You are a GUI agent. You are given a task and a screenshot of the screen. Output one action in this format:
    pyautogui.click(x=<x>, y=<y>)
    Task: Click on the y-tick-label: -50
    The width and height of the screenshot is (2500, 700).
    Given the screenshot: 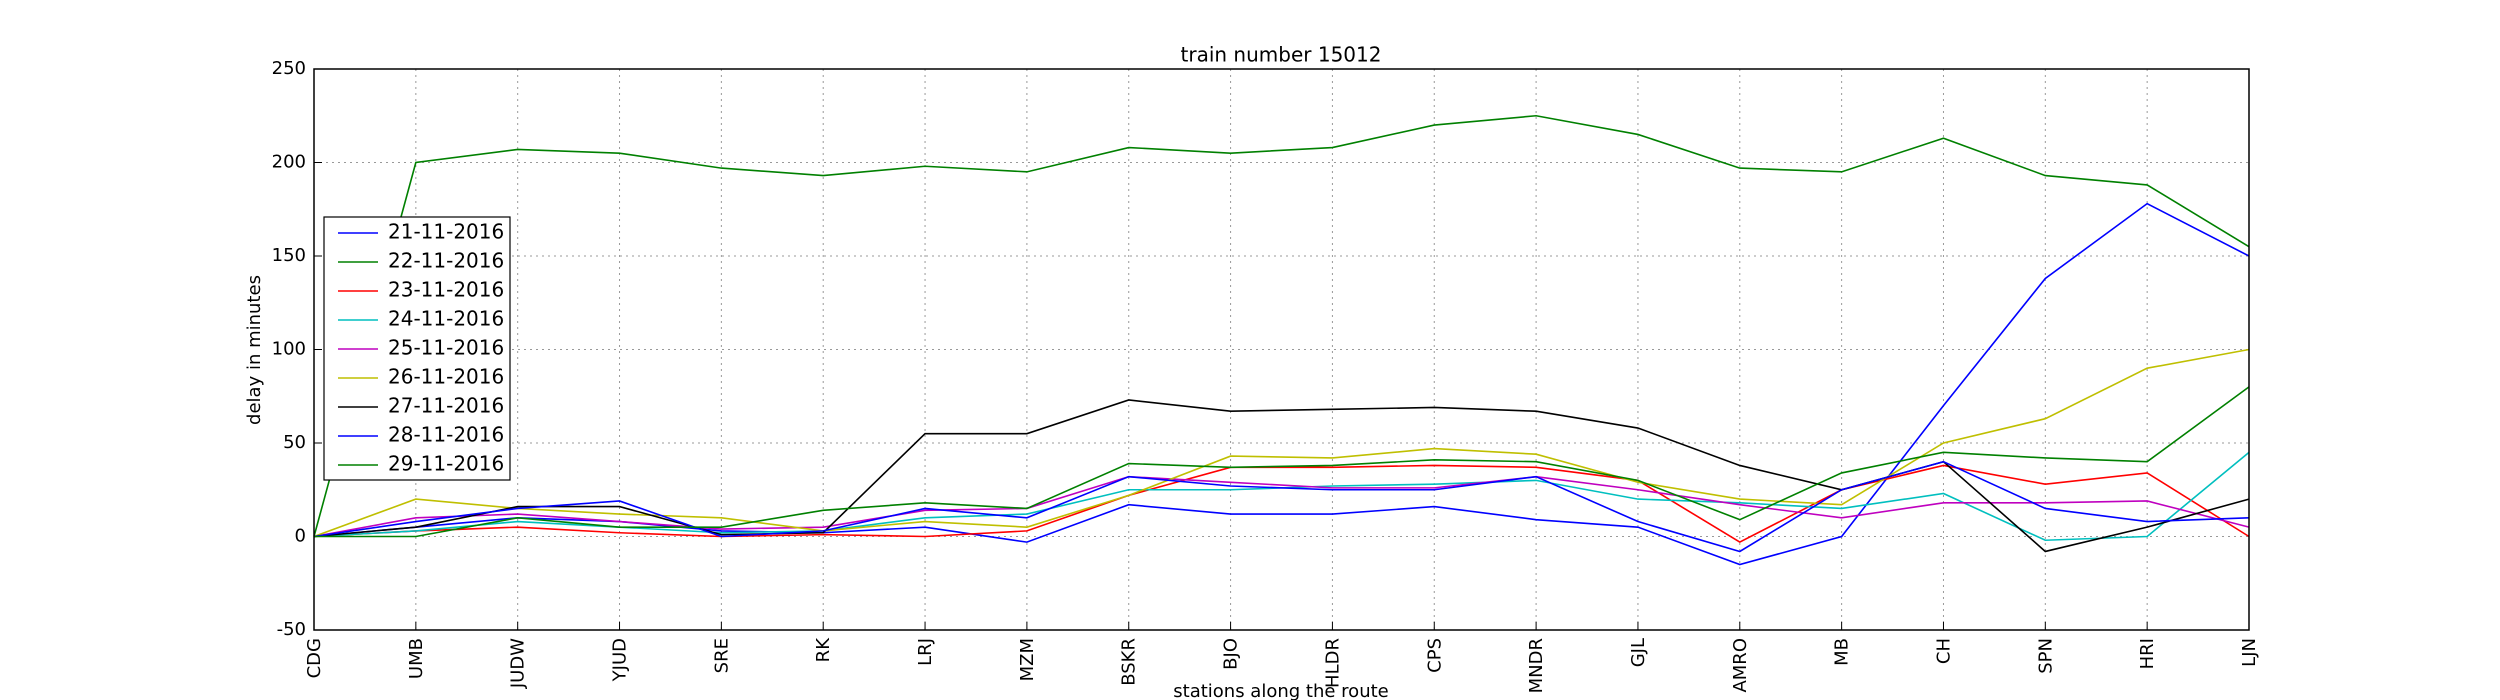 What is the action you would take?
    pyautogui.click(x=291, y=629)
    